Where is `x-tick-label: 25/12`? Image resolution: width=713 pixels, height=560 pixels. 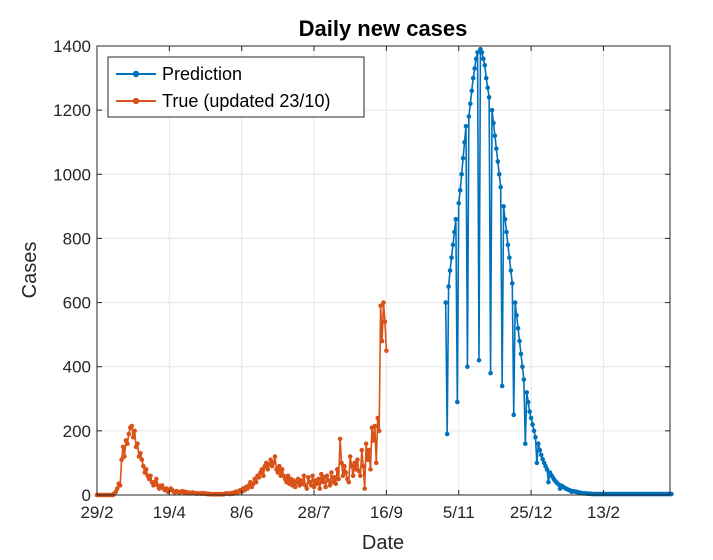 x-tick-label: 25/12 is located at coordinates (531, 512).